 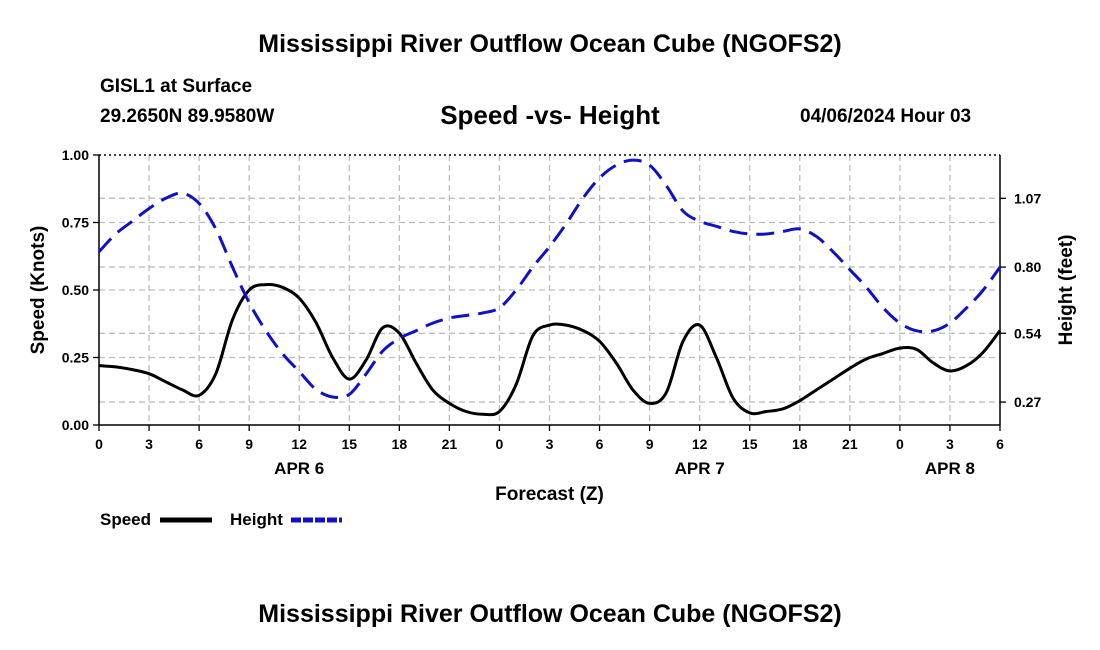 What do you see at coordinates (1027, 198) in the screenshot?
I see `y2-tick-label: 1.07` at bounding box center [1027, 198].